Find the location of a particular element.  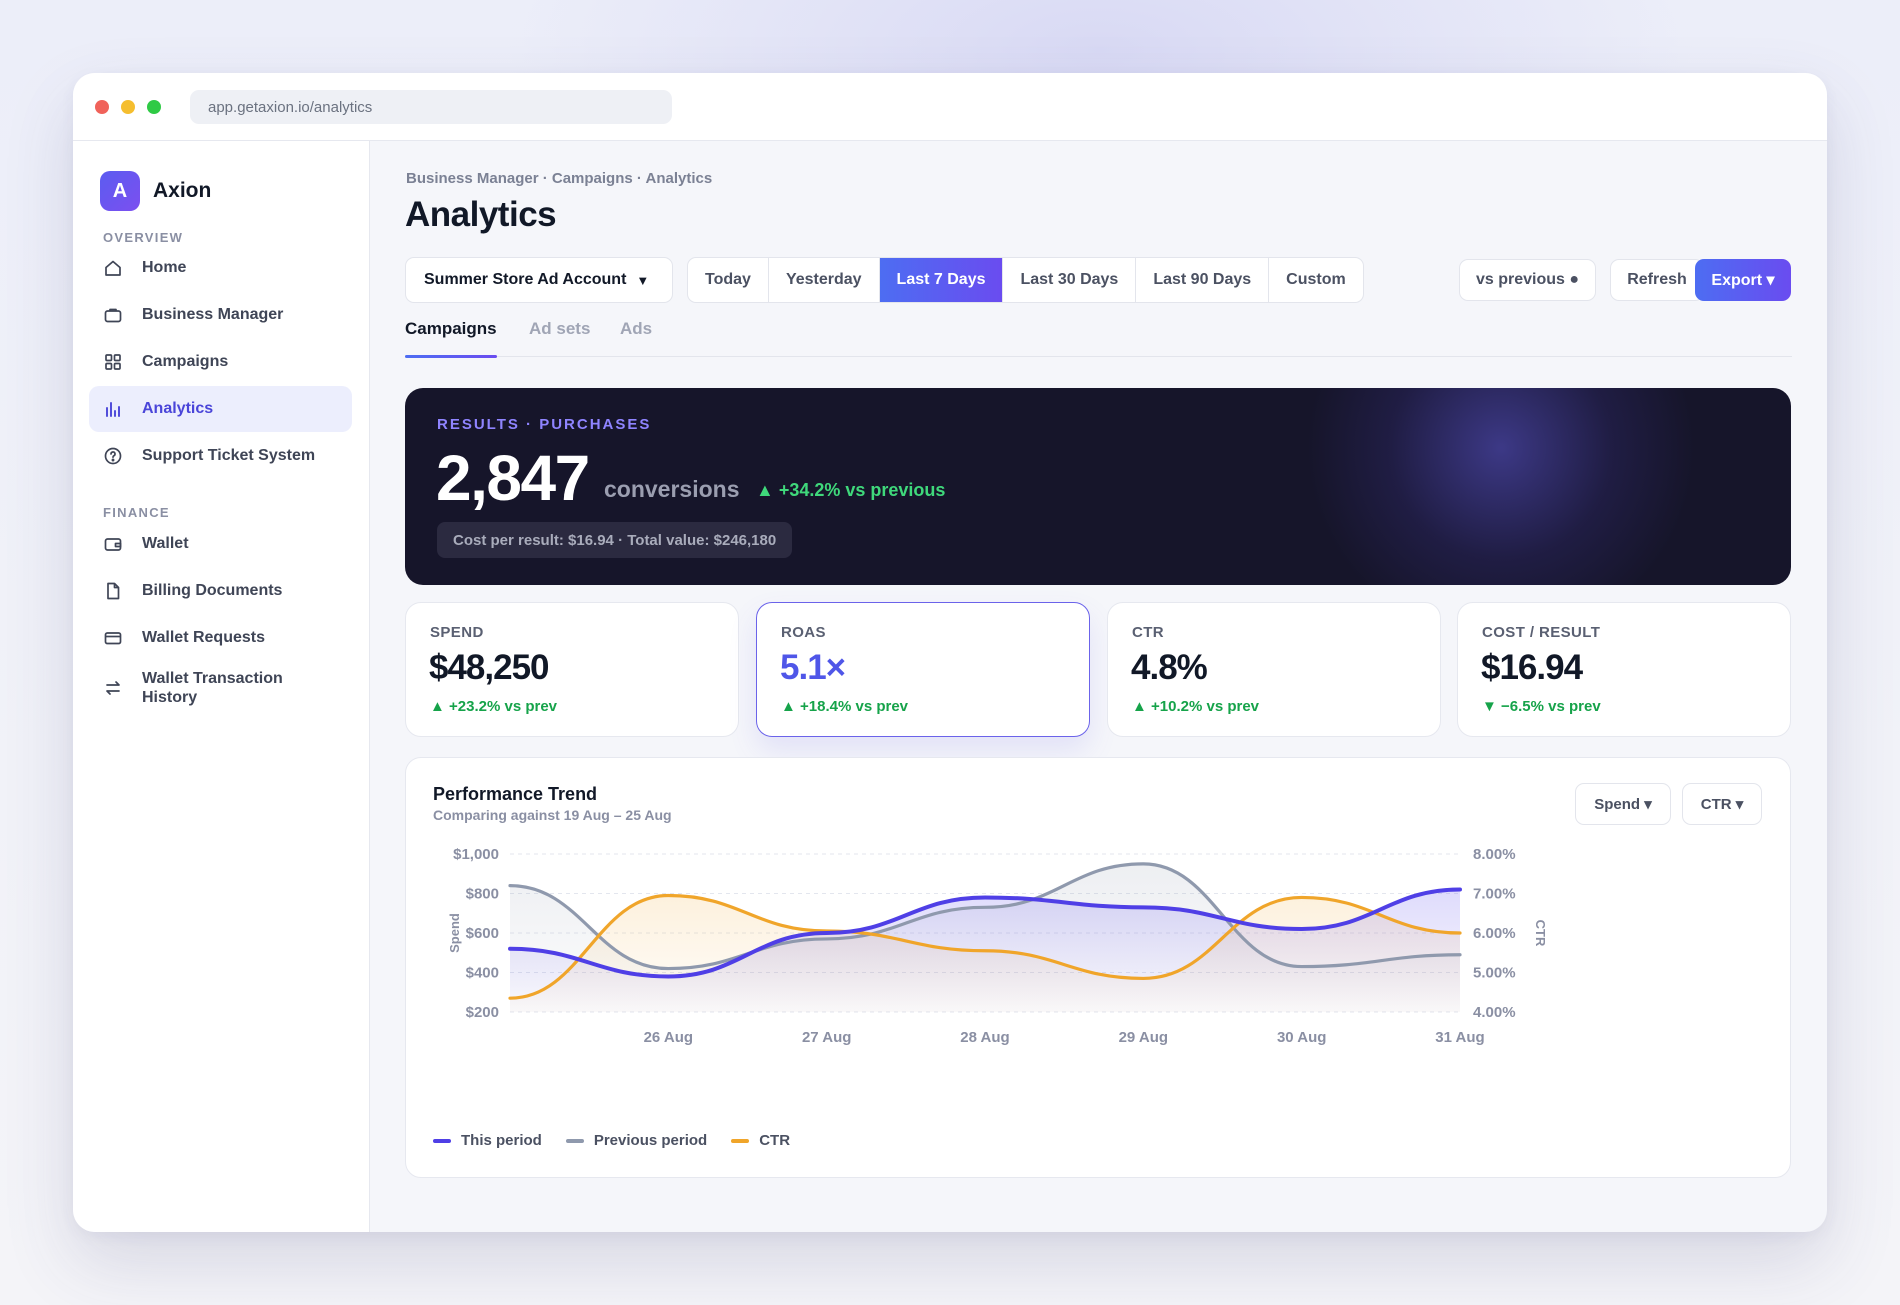

range-last-30-days-button: Last 30 Days is located at coordinates (1070, 280).